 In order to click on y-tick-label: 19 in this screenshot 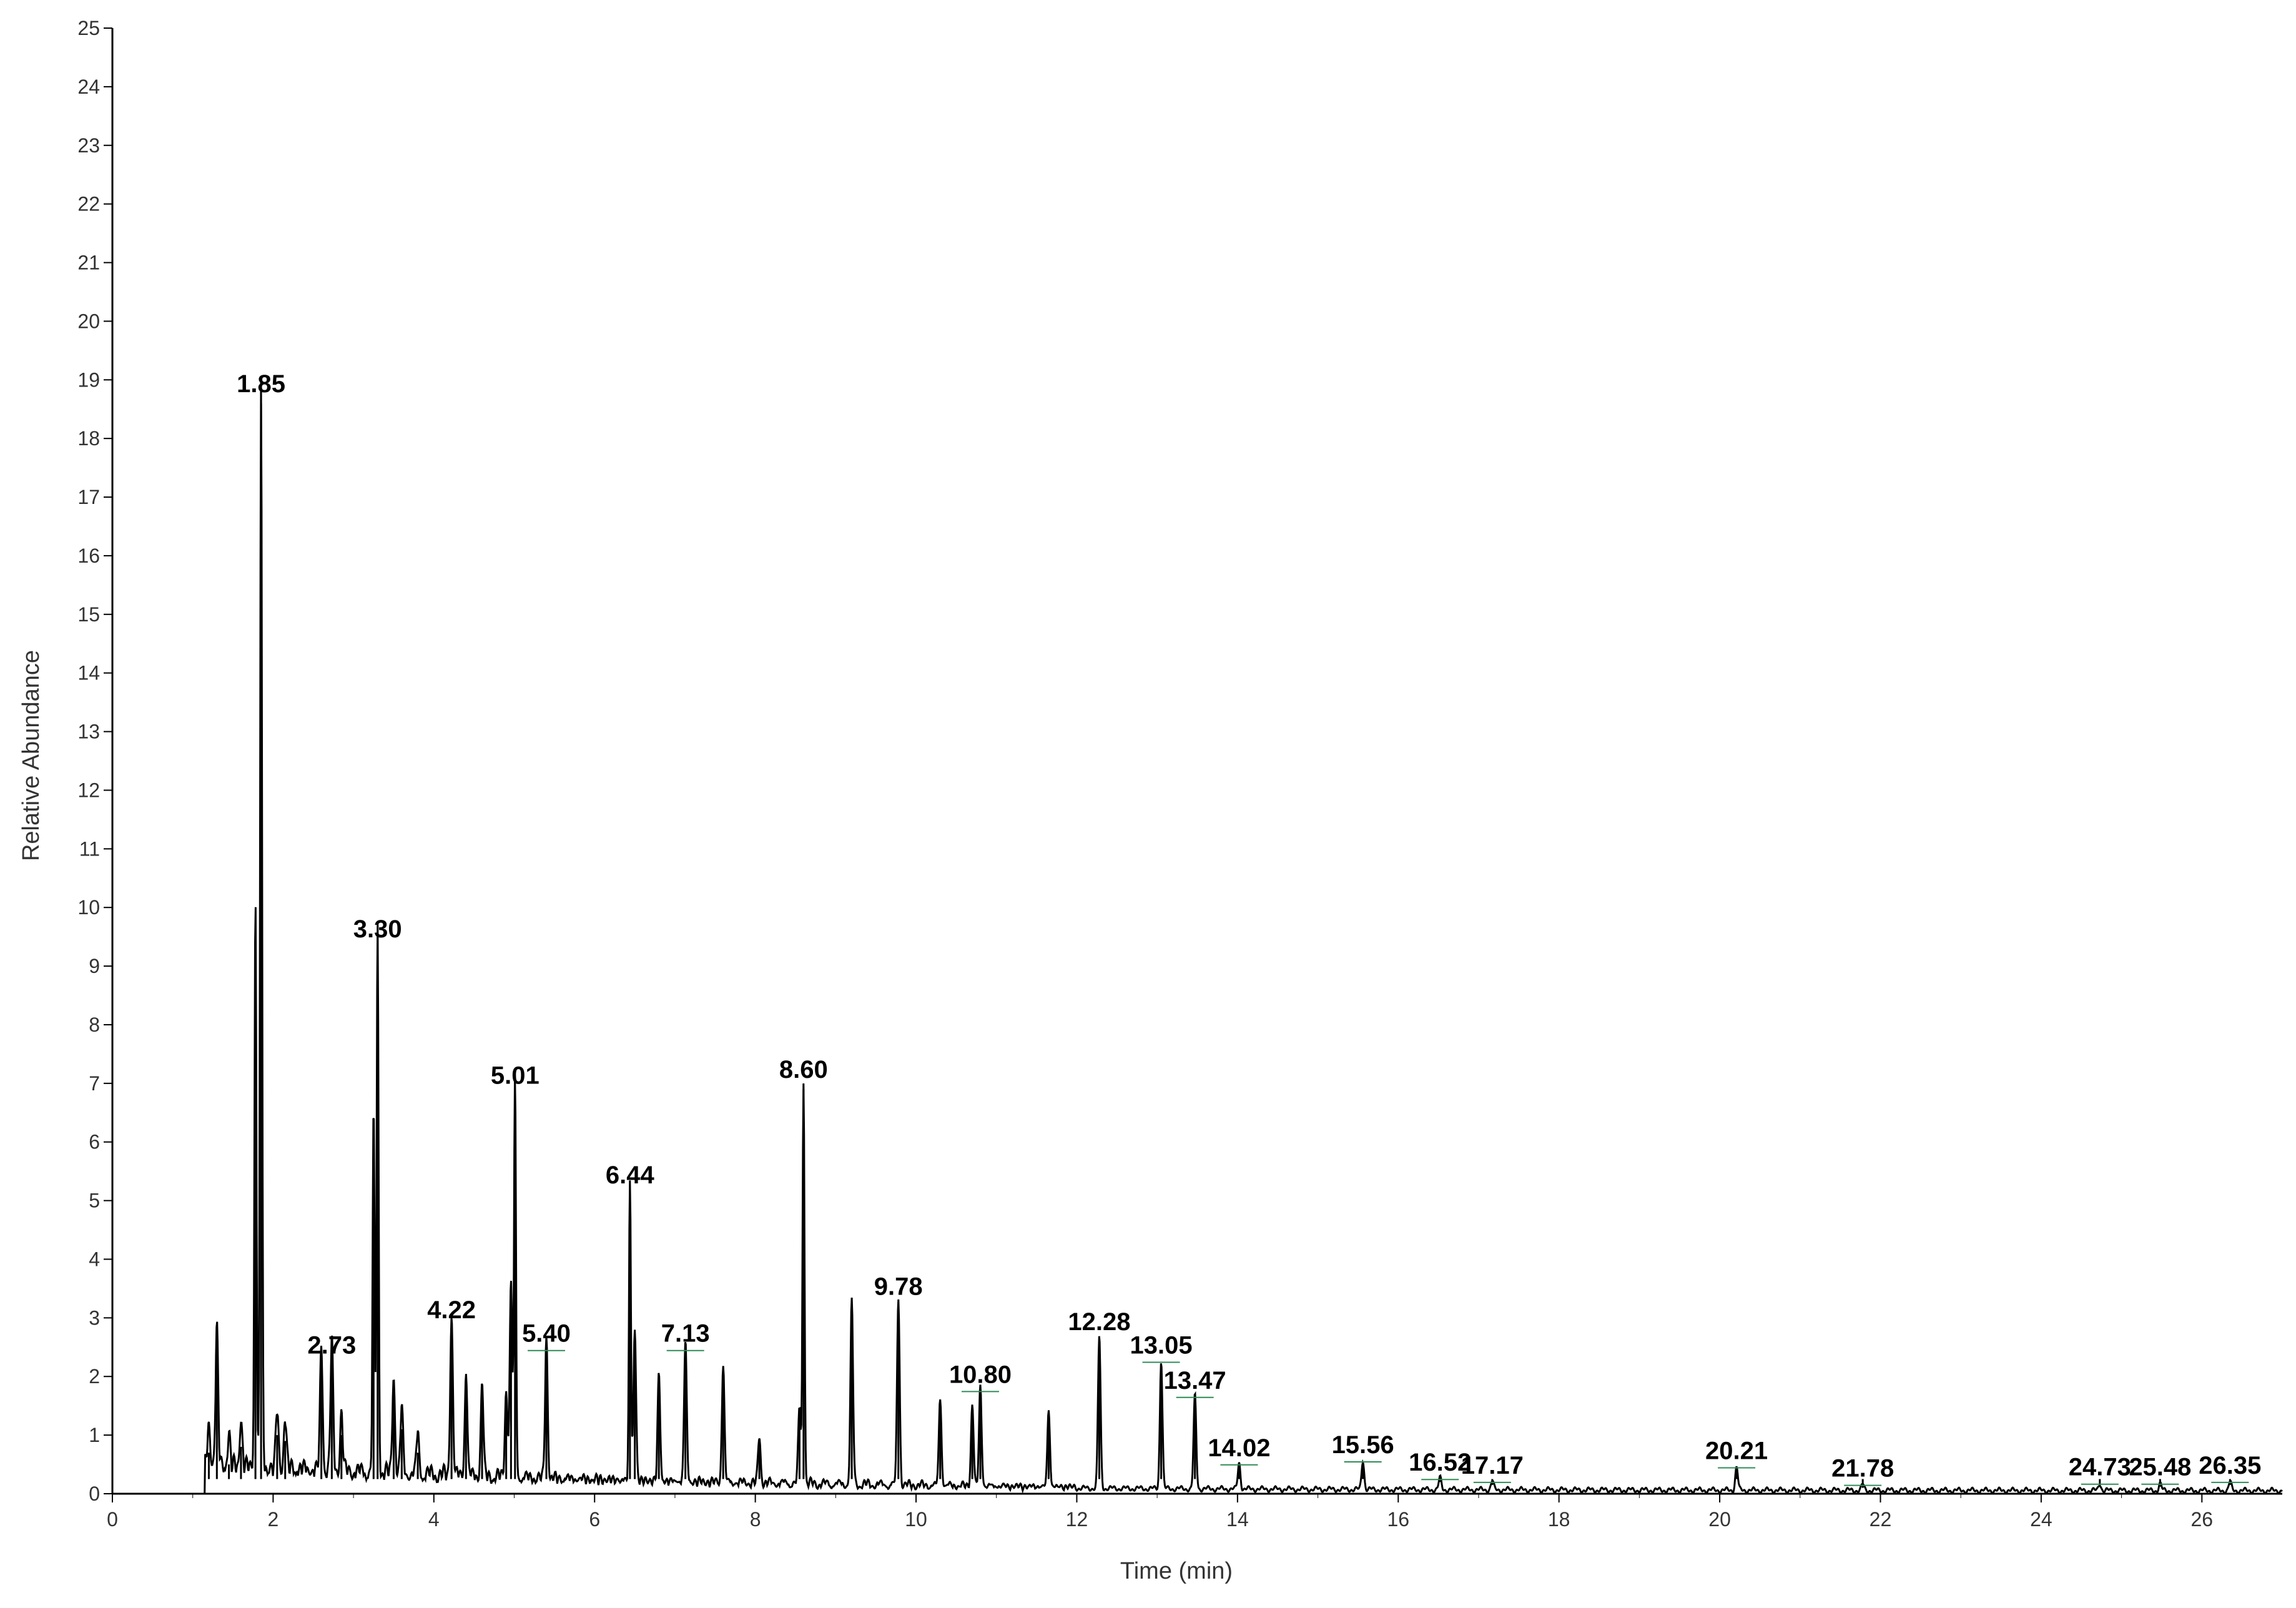, I will do `click(88, 379)`.